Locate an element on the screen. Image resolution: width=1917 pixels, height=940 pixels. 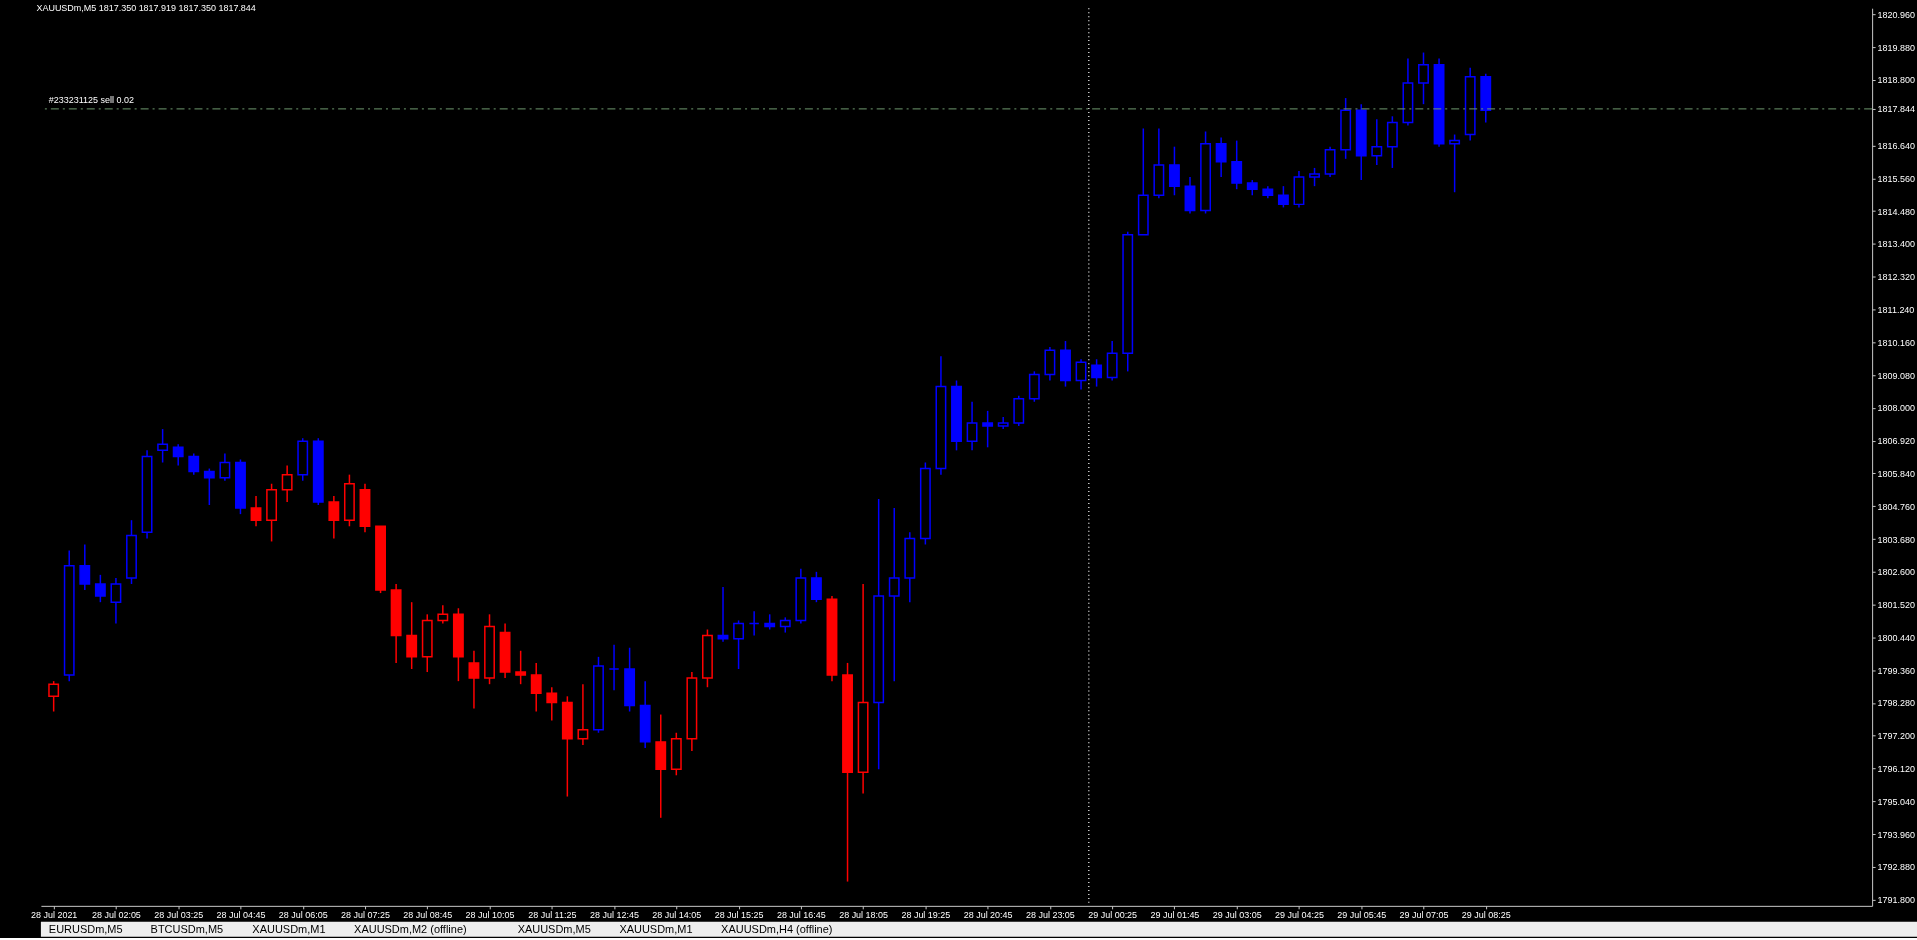
x-tick-label: 28 Jul 06:05 is located at coordinates (303, 915).